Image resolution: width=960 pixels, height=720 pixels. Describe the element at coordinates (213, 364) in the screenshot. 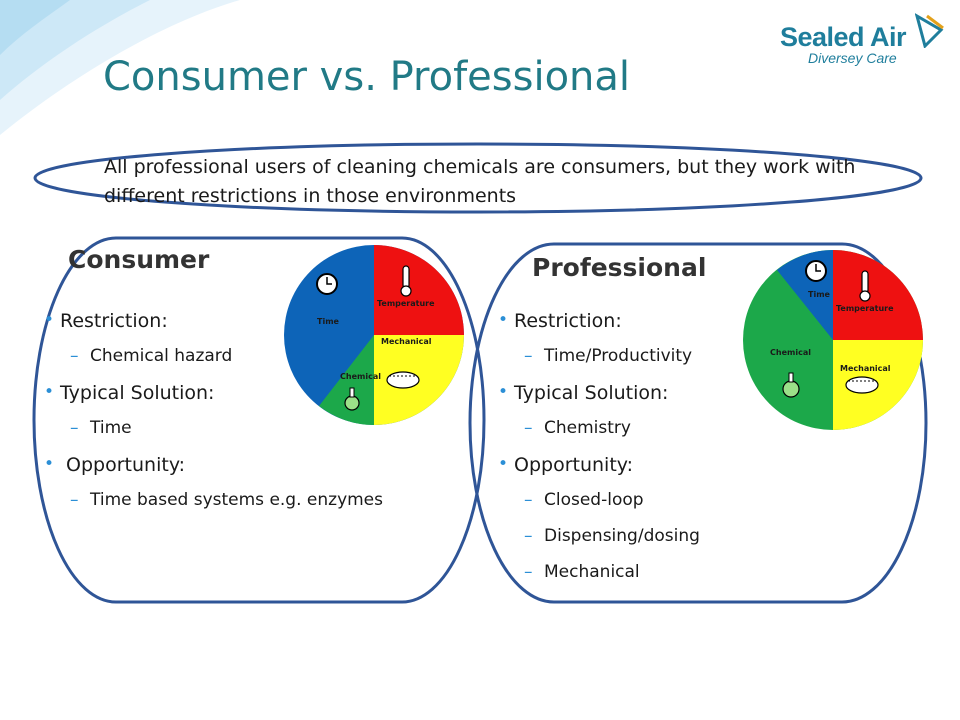

I see `list-item: Chemical hazard` at that location.